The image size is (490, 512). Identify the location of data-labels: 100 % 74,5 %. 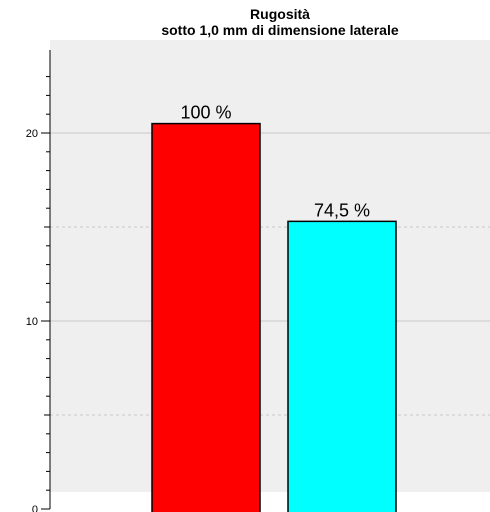
(275, 162).